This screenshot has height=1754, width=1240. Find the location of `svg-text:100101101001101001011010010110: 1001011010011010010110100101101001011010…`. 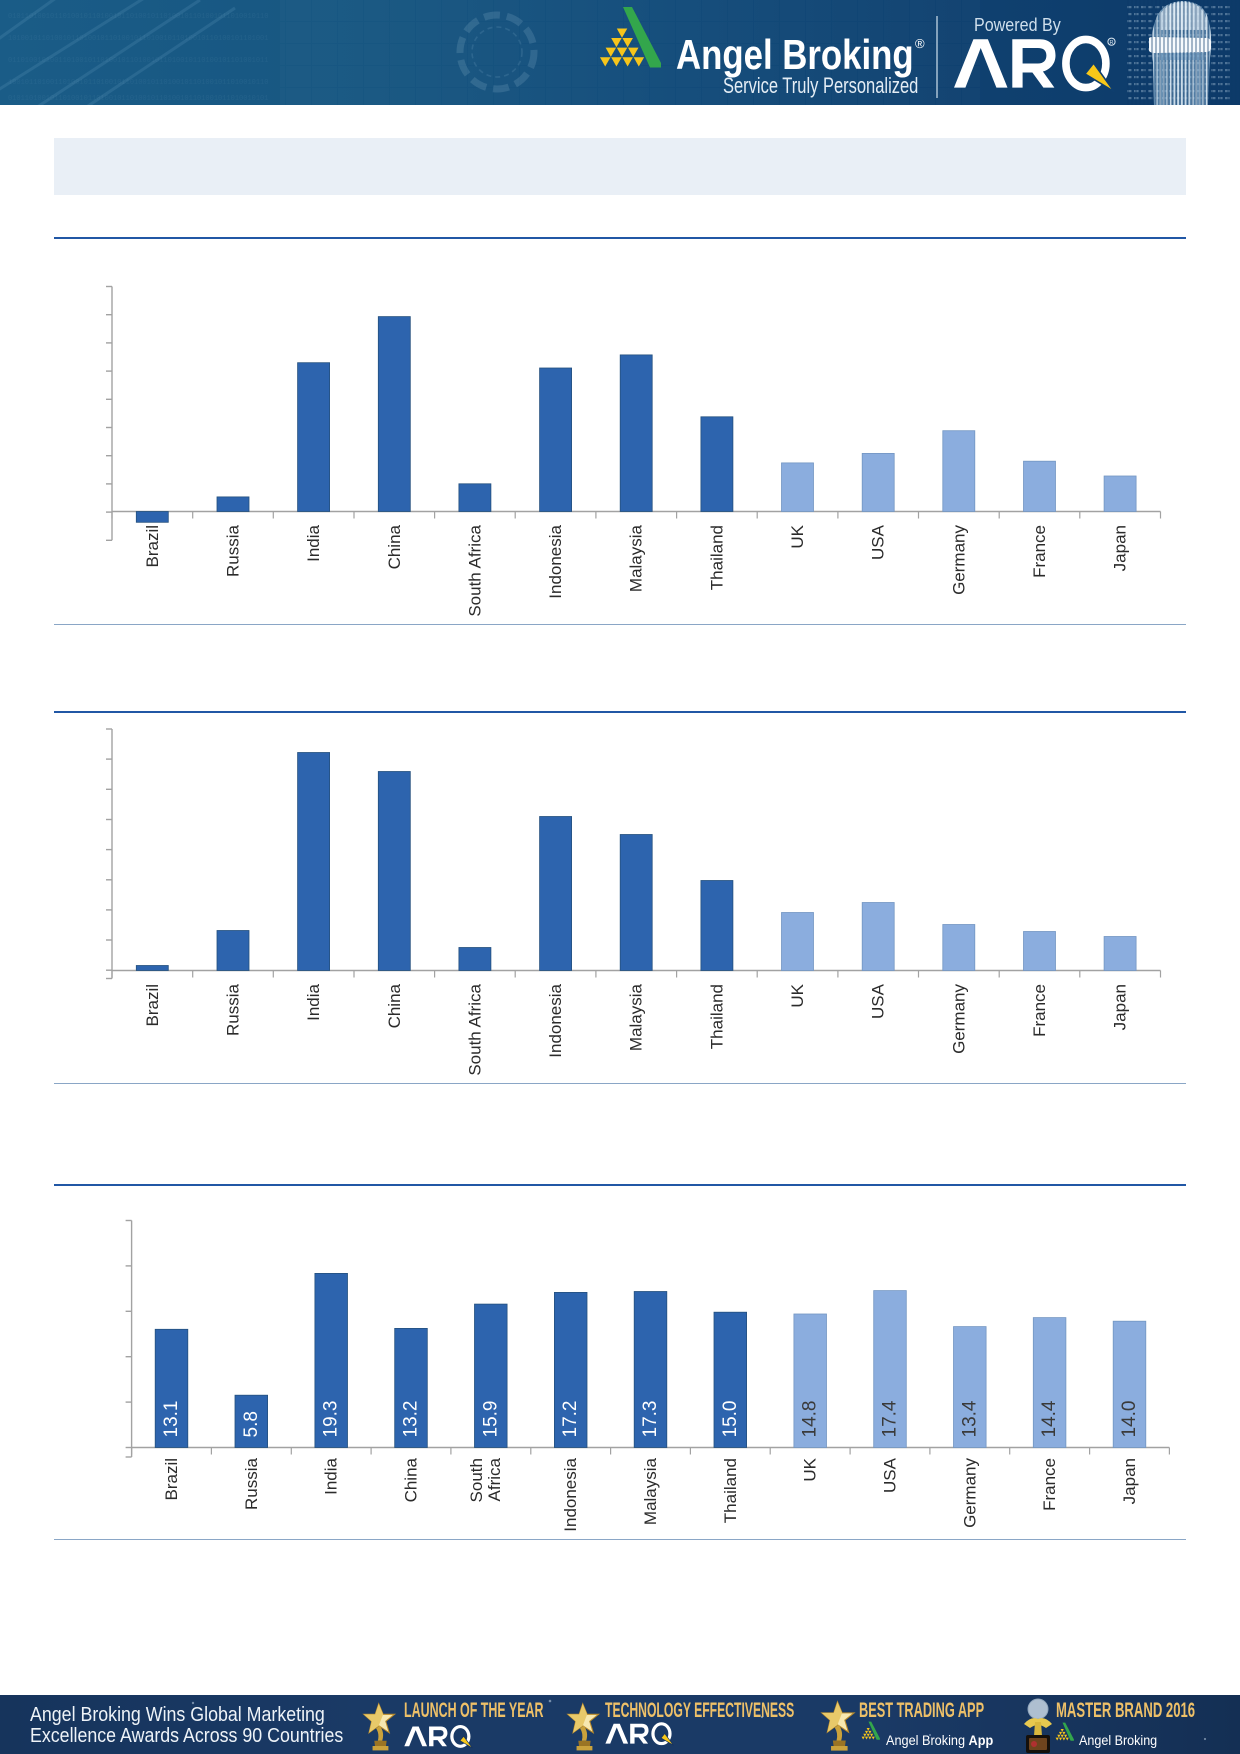

svg-text:100101101001101001011010010110: 1001011010011010010110100101101001011010… is located at coordinates (138, 83).